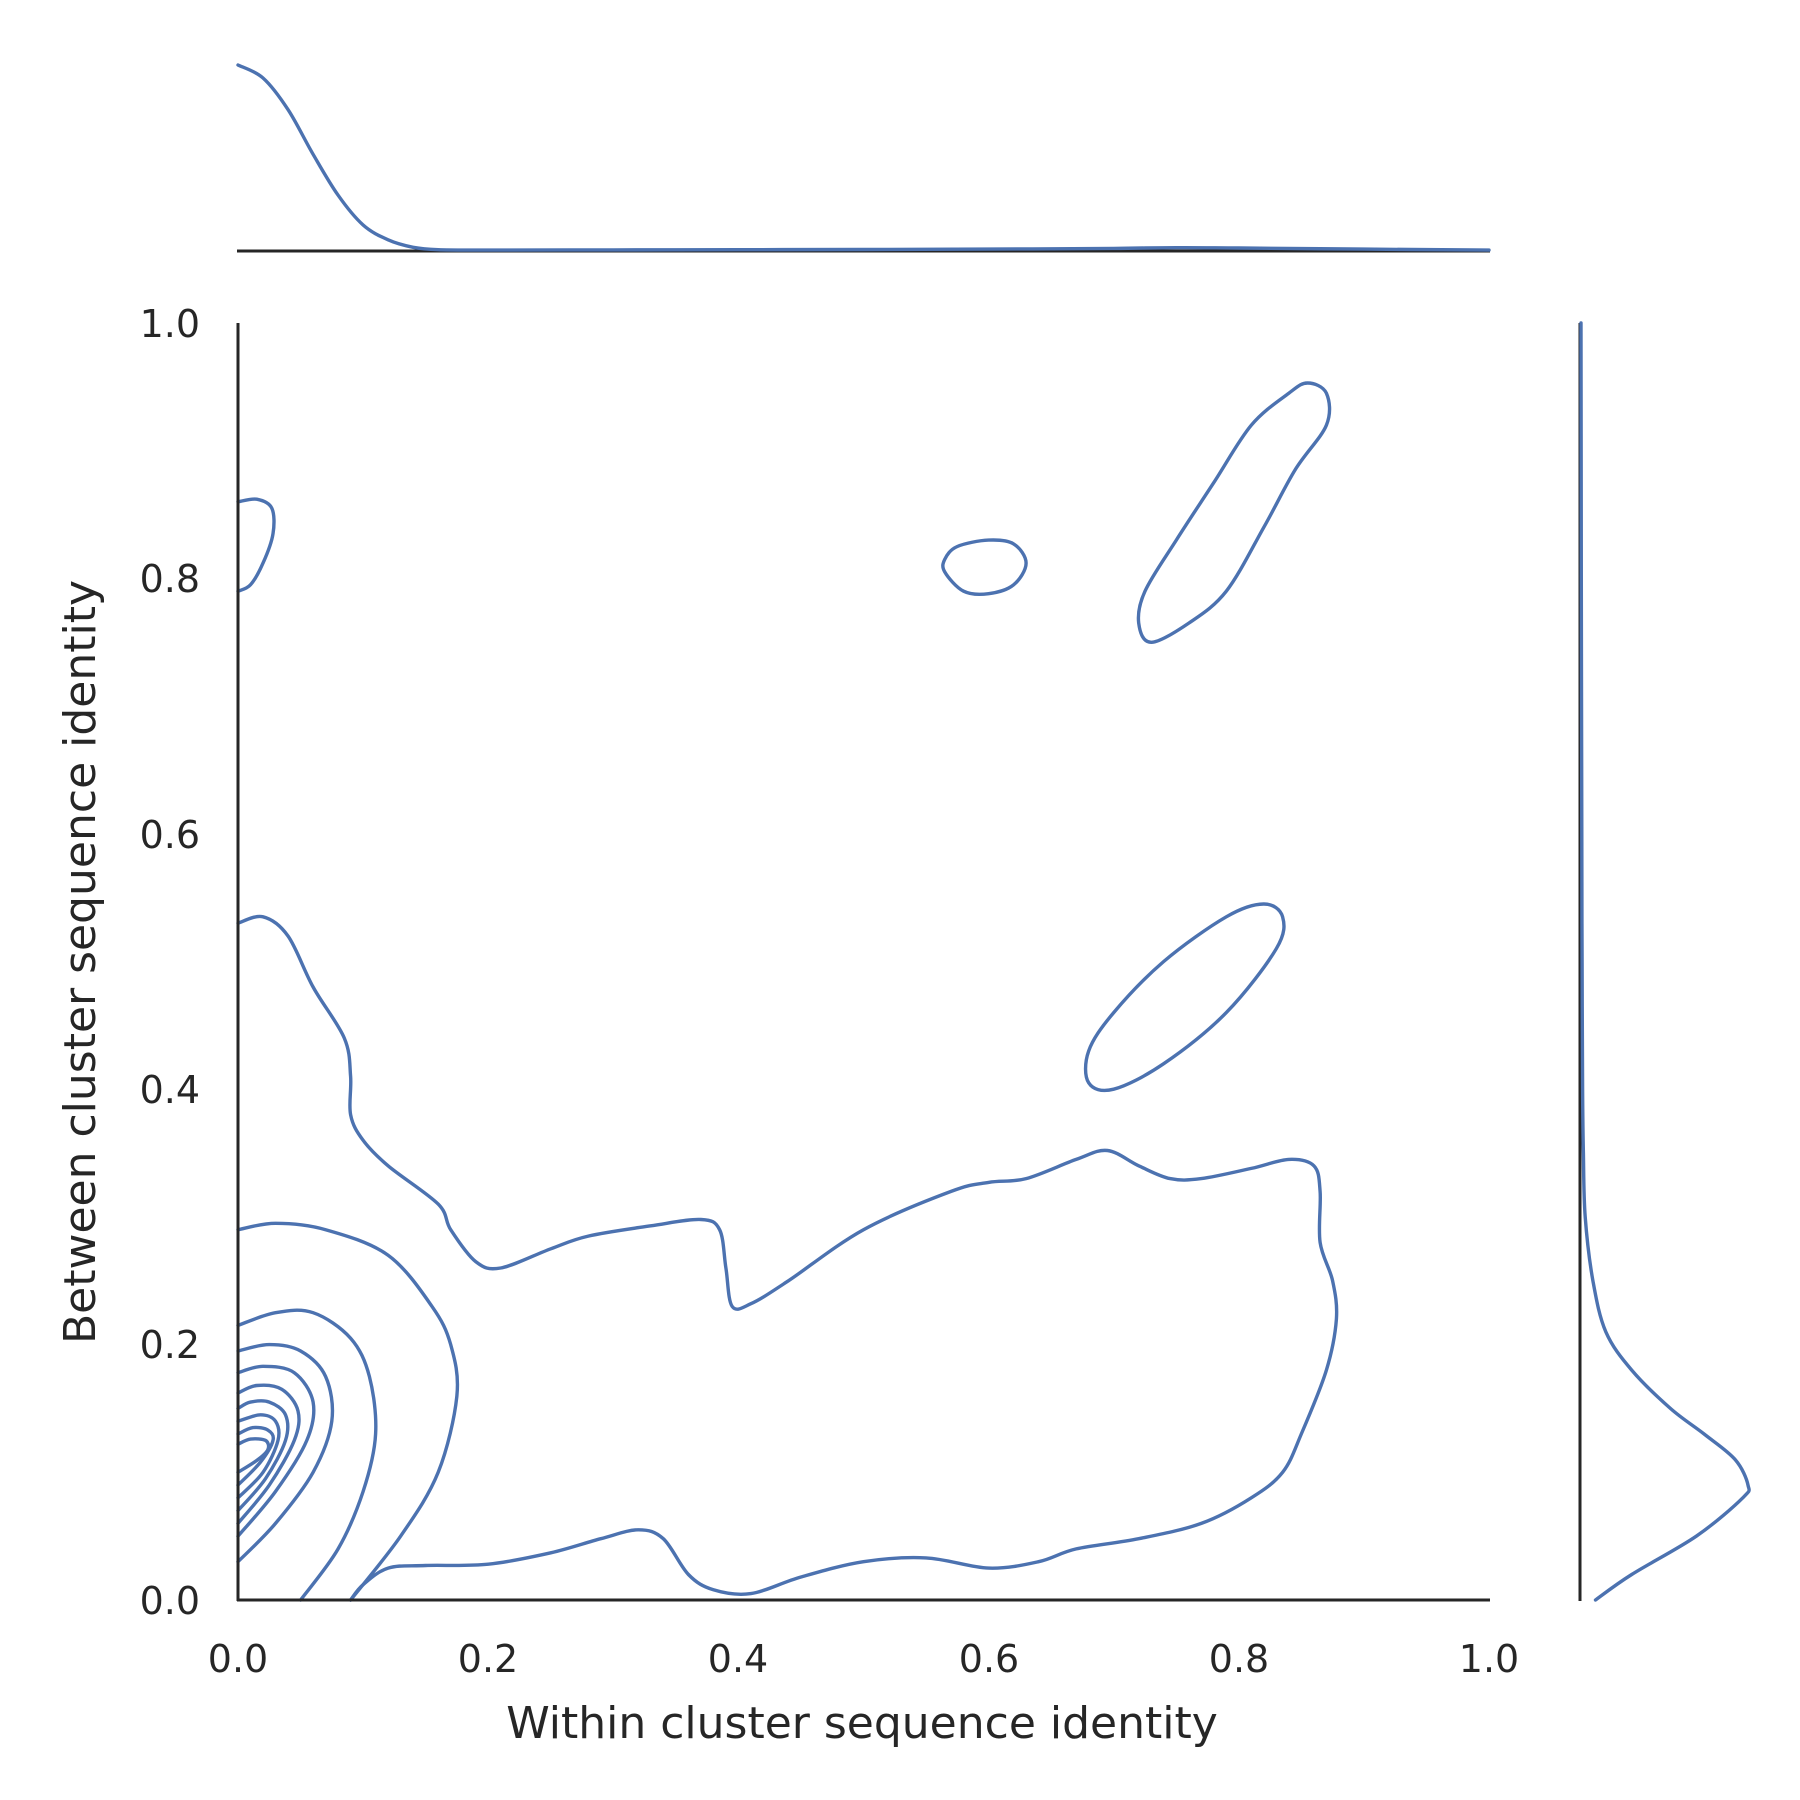 The image size is (1800, 1800). What do you see at coordinates (170, 1090) in the screenshot?
I see `y-tick-label: 0.4` at bounding box center [170, 1090].